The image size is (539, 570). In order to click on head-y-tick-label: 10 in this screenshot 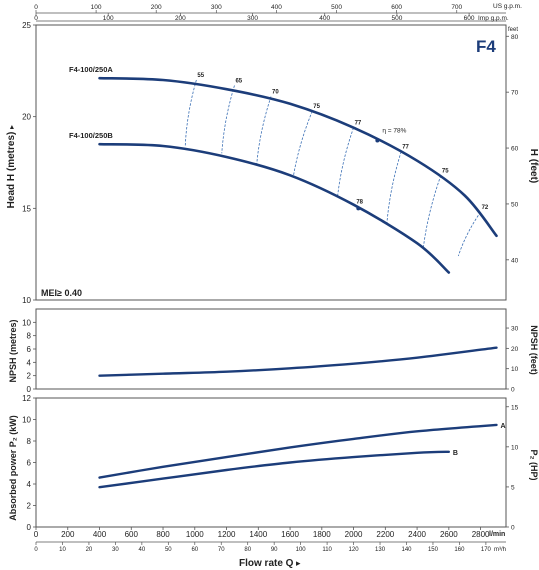, I will do `click(26, 300)`.